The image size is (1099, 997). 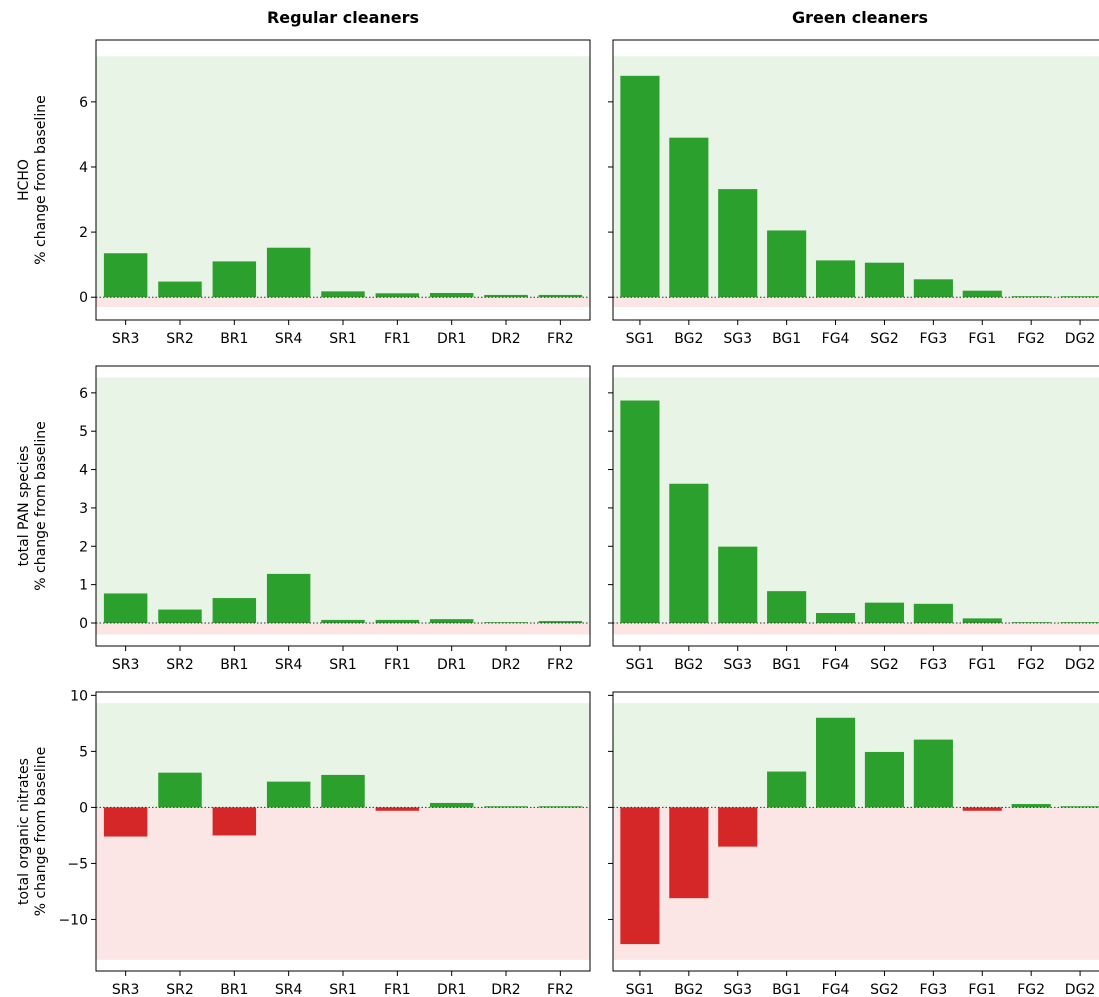 What do you see at coordinates (288, 598) in the screenshot?
I see `bar-SR4` at bounding box center [288, 598].